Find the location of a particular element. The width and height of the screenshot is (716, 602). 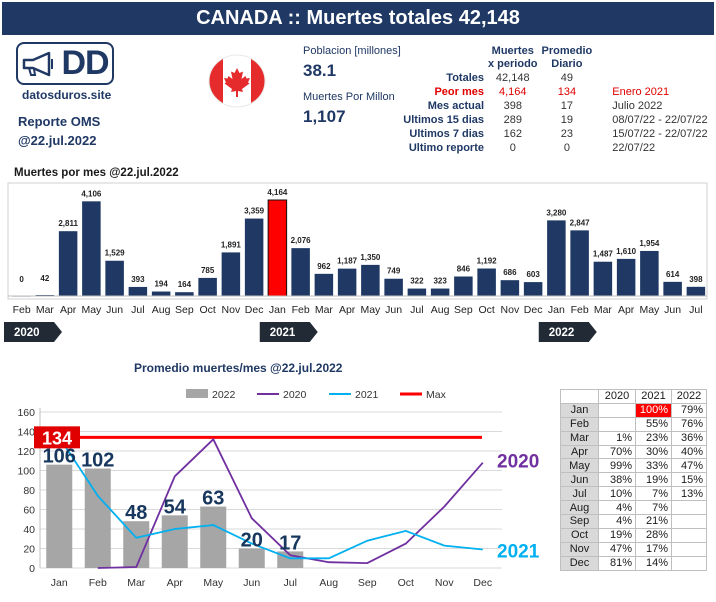

y-tick-label: 120 is located at coordinates (26, 452).